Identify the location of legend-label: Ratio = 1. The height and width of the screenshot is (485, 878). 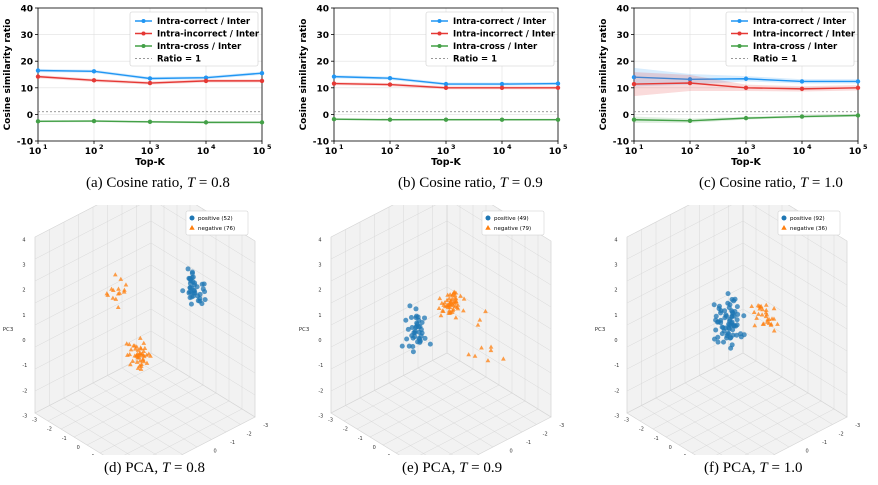
(775, 60).